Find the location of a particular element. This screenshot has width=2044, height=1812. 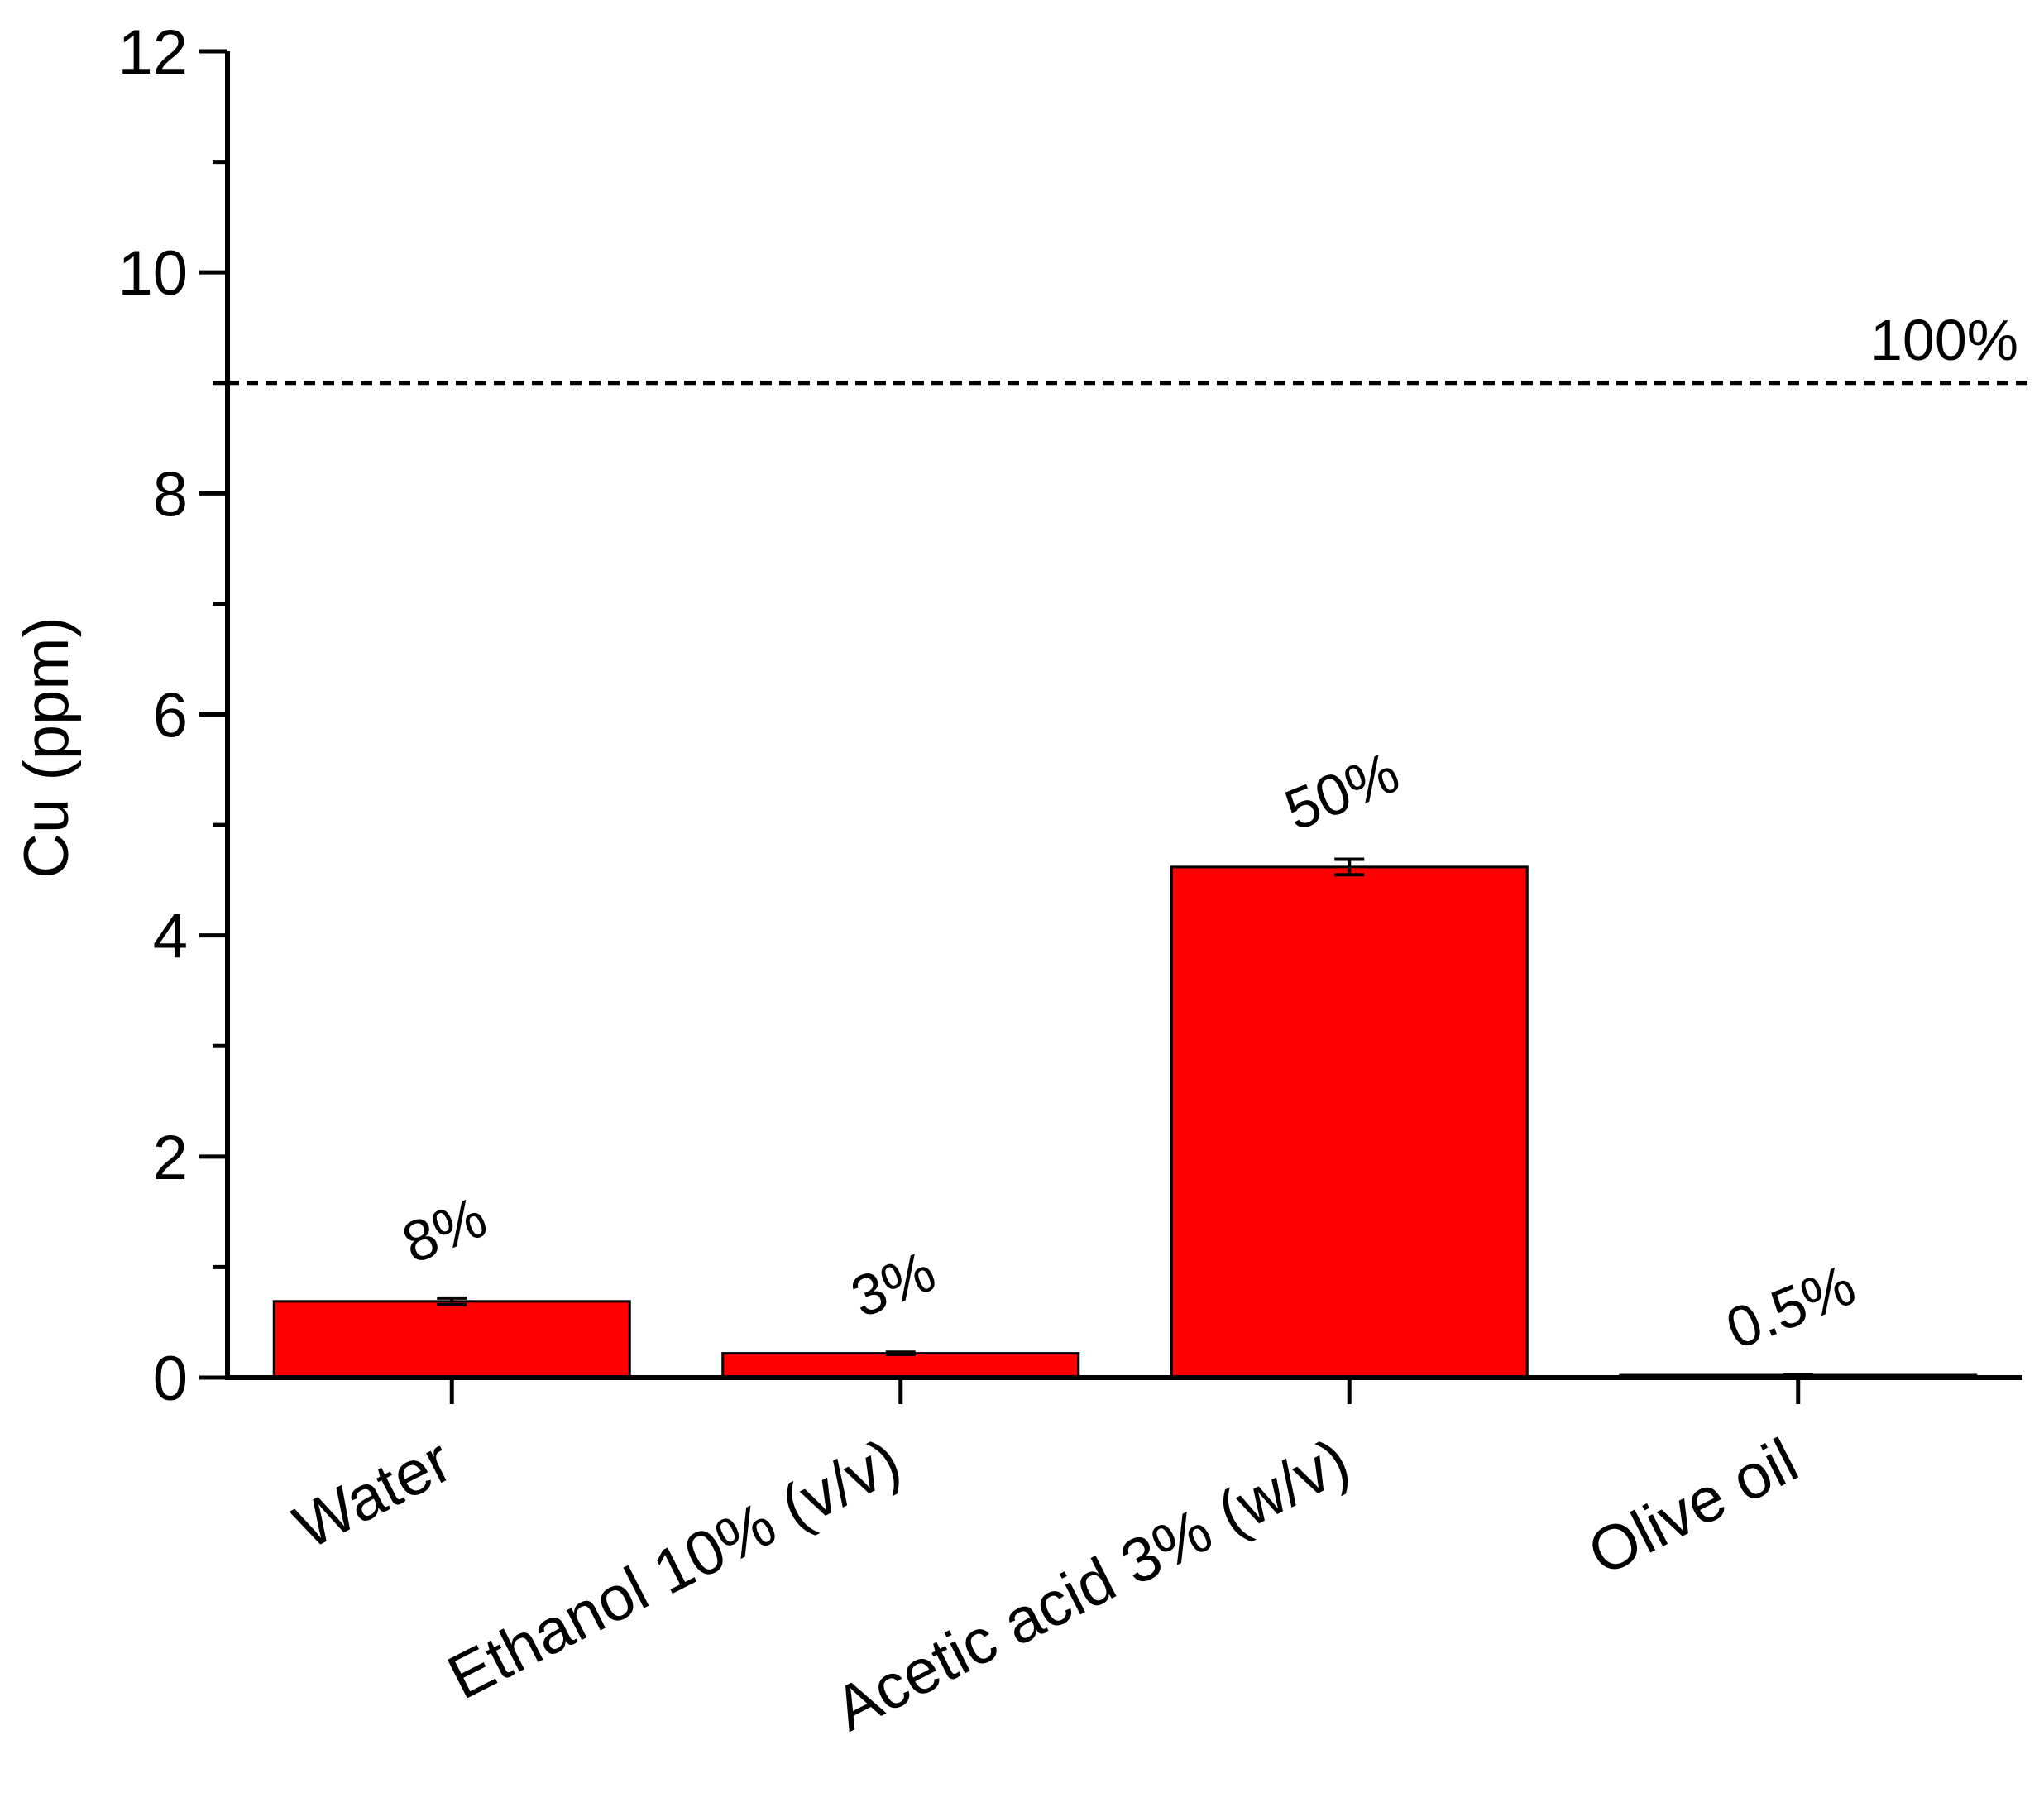

x-tick-label: Olive oil is located at coordinates (1692, 1507).